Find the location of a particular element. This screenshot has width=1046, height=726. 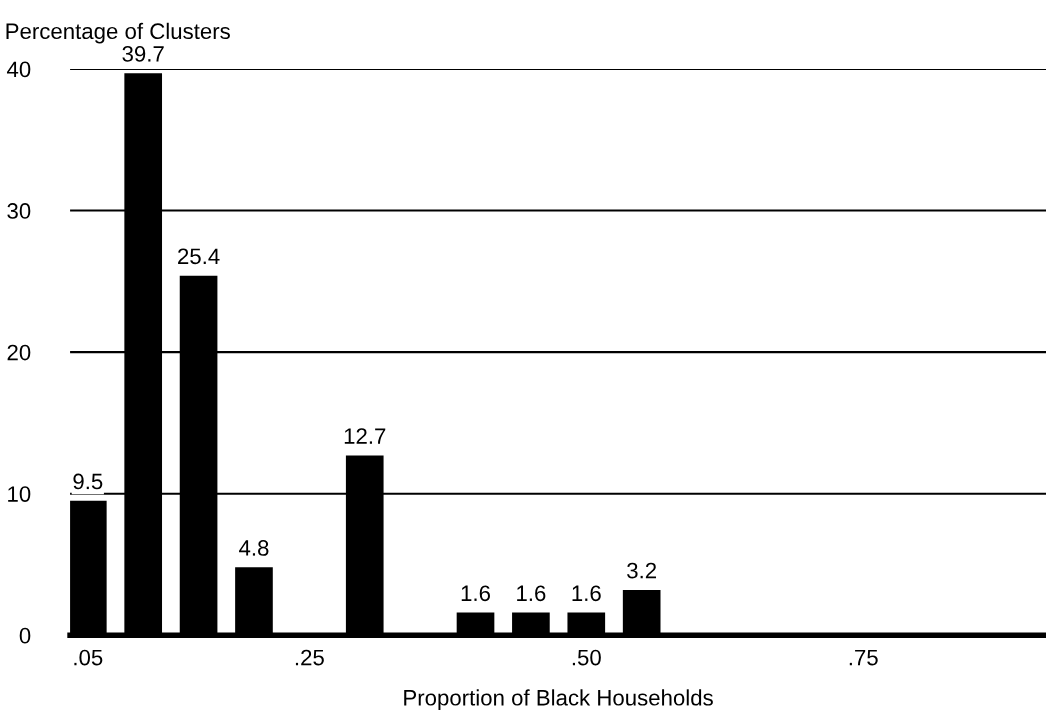

x-tick-label: .25 is located at coordinates (309, 657).